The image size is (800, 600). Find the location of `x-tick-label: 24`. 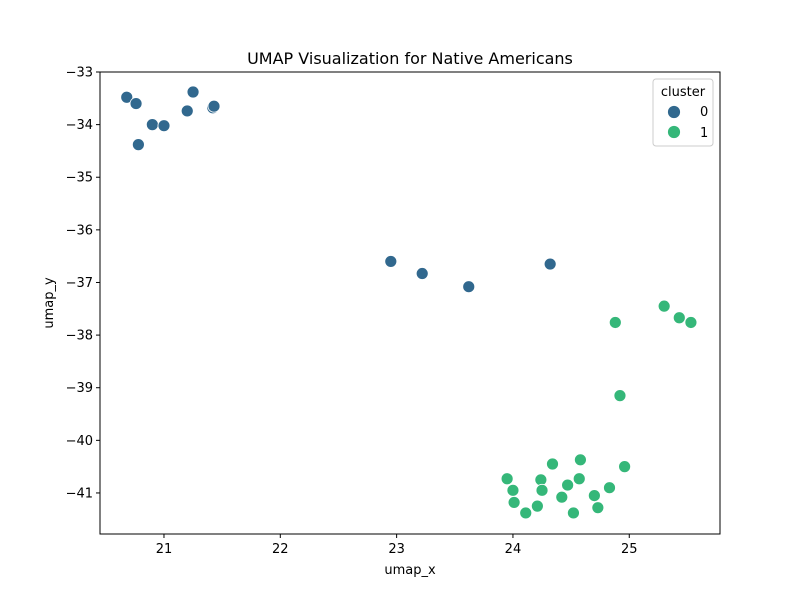

x-tick-label: 24 is located at coordinates (513, 549).